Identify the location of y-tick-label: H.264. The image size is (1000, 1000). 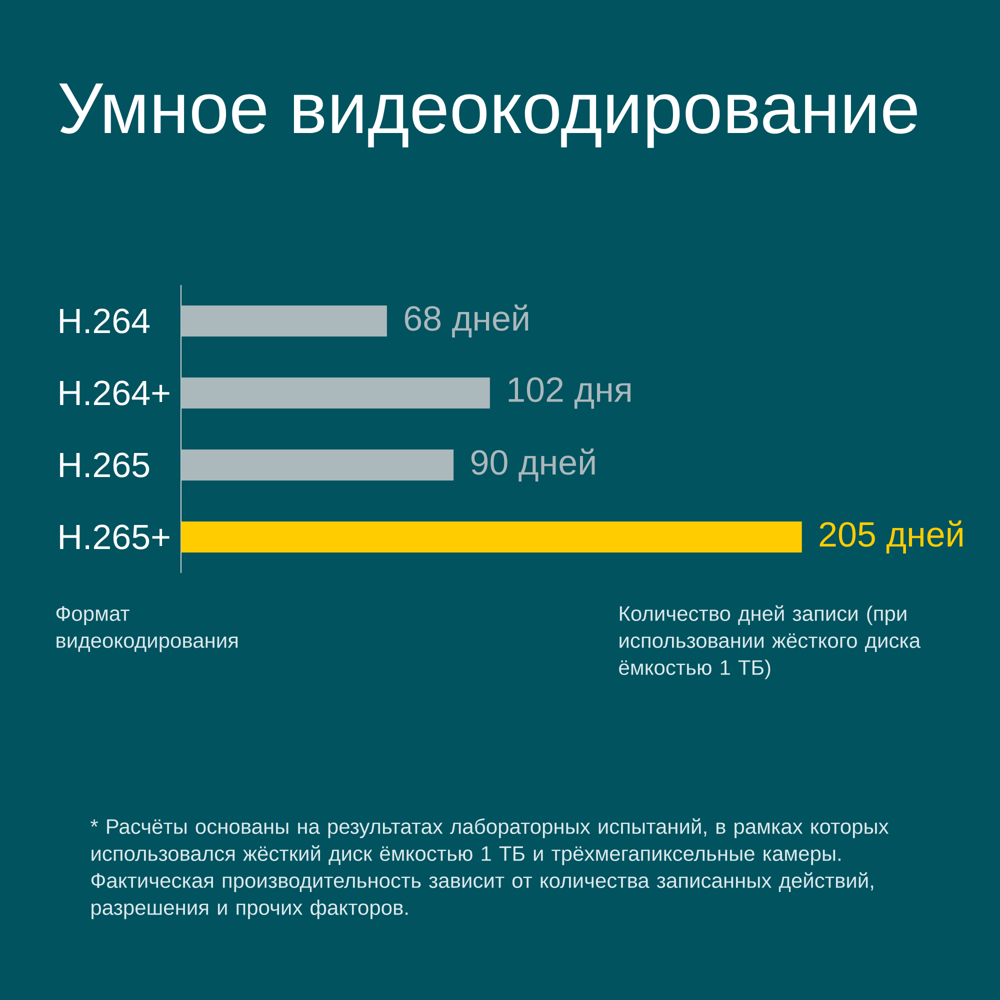
(105, 321).